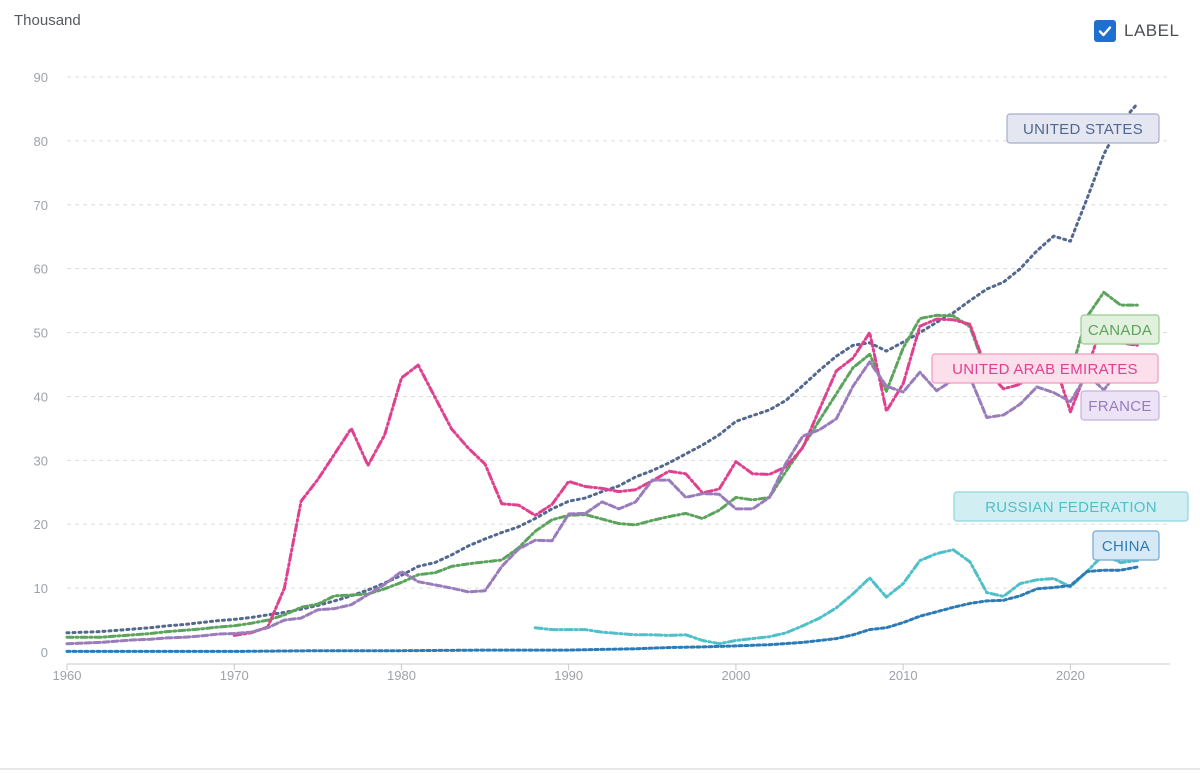 This screenshot has width=1200, height=774. Describe the element at coordinates (1105, 31) in the screenshot. I see `checkbox-checked-icon` at that location.